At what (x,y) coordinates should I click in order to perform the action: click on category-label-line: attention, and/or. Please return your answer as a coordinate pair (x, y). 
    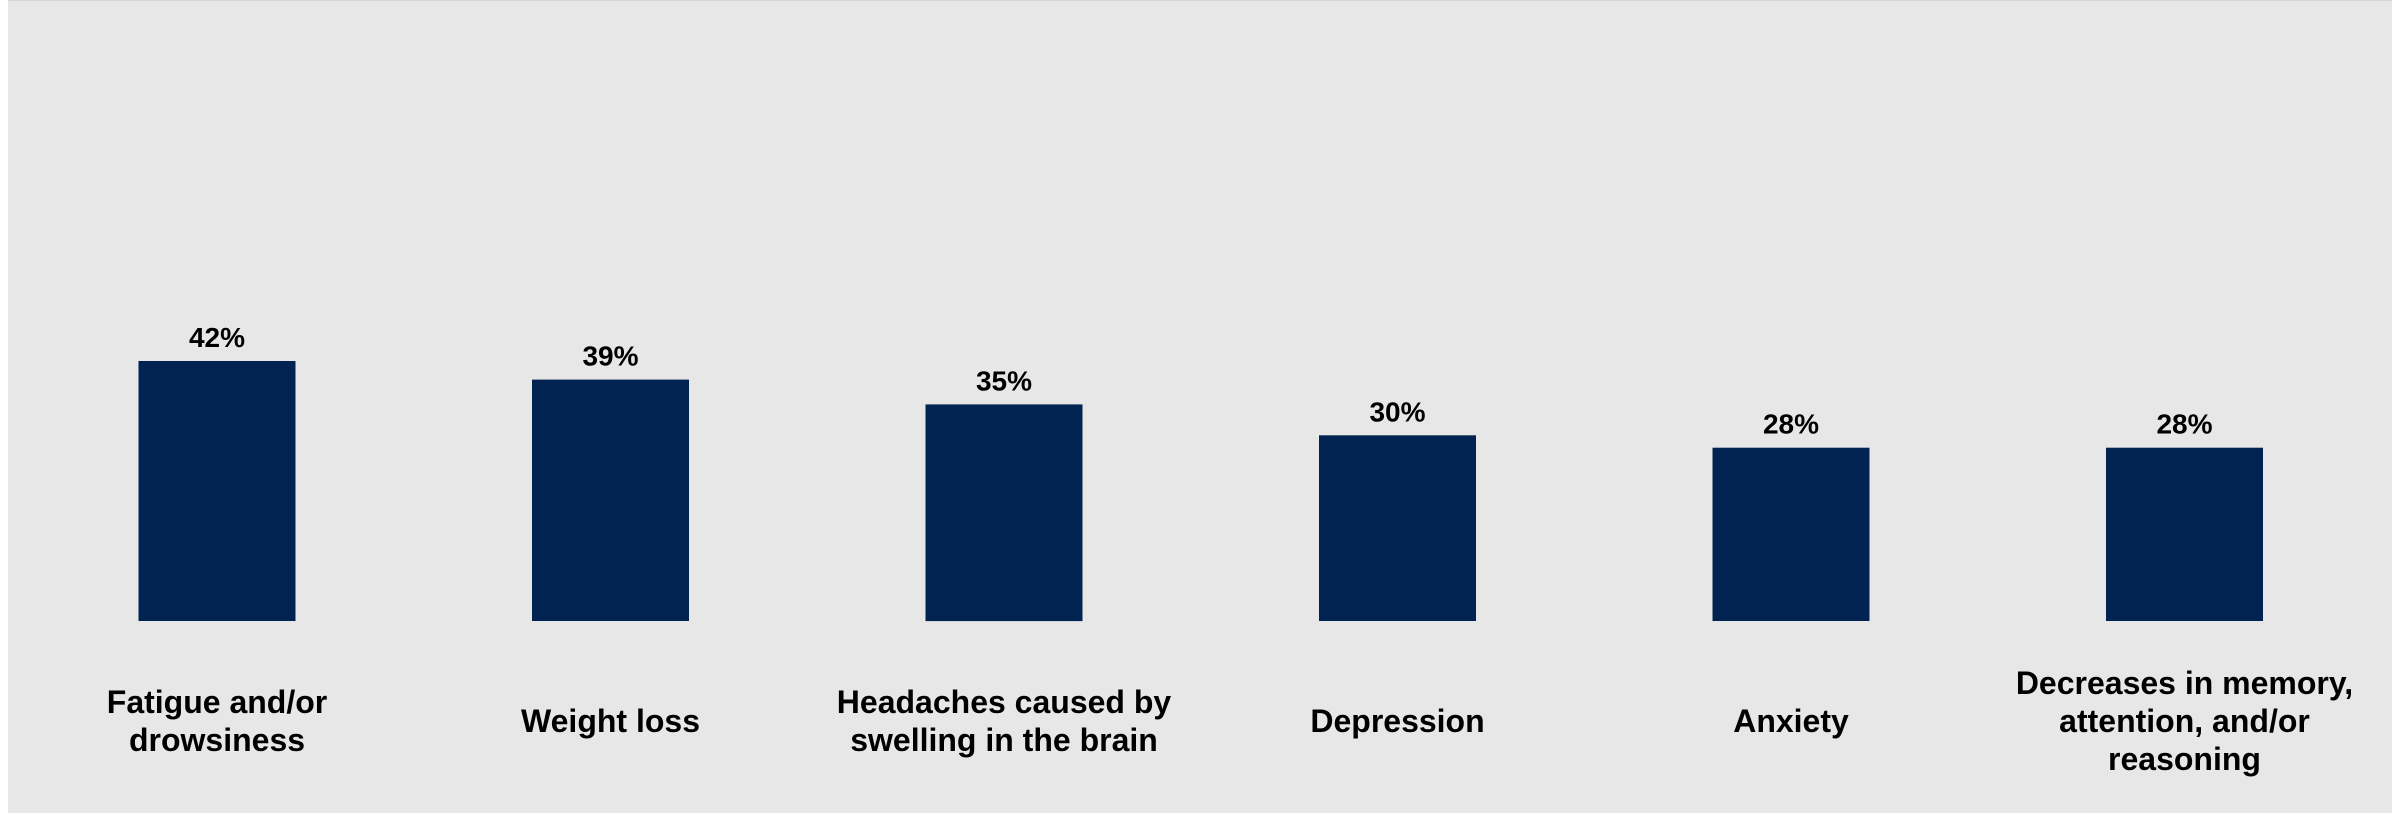
    Looking at the image, I should click on (2184, 721).